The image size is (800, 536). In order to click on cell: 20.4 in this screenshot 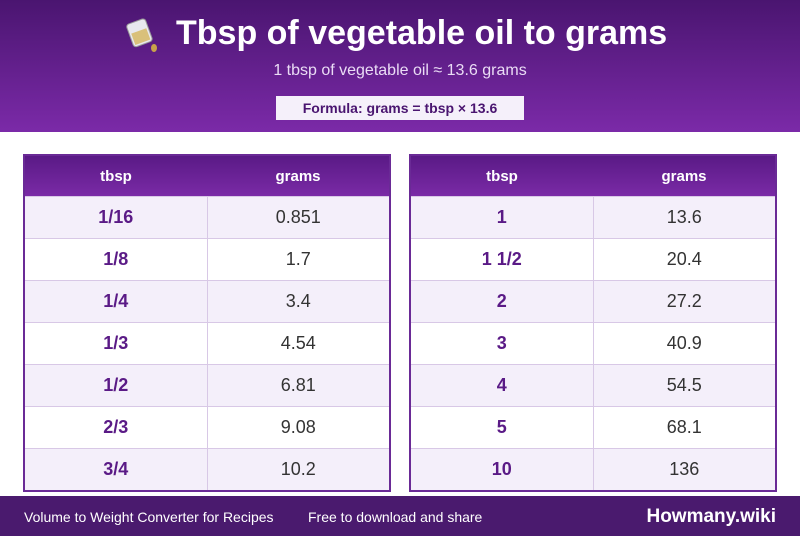, I will do `click(684, 259)`.